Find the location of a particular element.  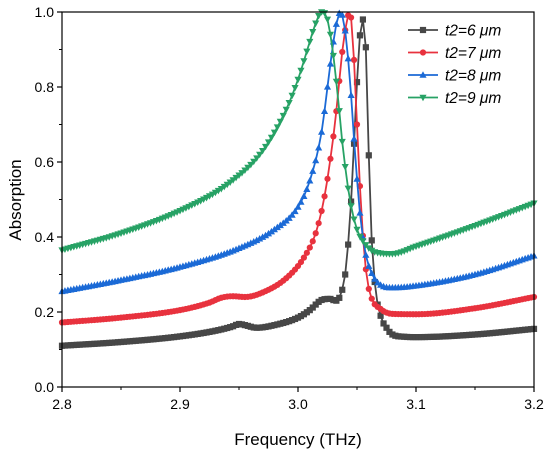

y-tick-label: 0.0 is located at coordinates (45, 387).